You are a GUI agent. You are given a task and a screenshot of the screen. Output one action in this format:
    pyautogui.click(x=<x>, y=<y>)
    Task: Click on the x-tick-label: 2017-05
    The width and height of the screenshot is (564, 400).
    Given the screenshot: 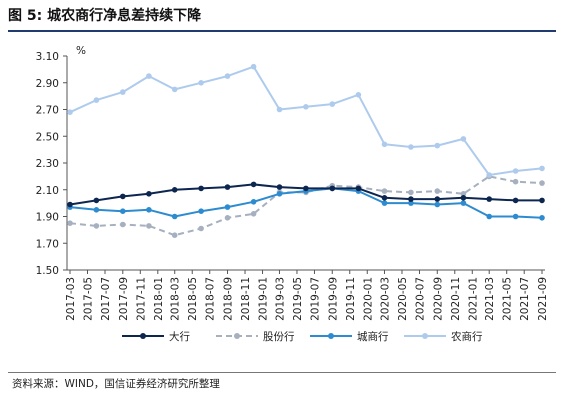 What is the action you would take?
    pyautogui.click(x=89, y=299)
    